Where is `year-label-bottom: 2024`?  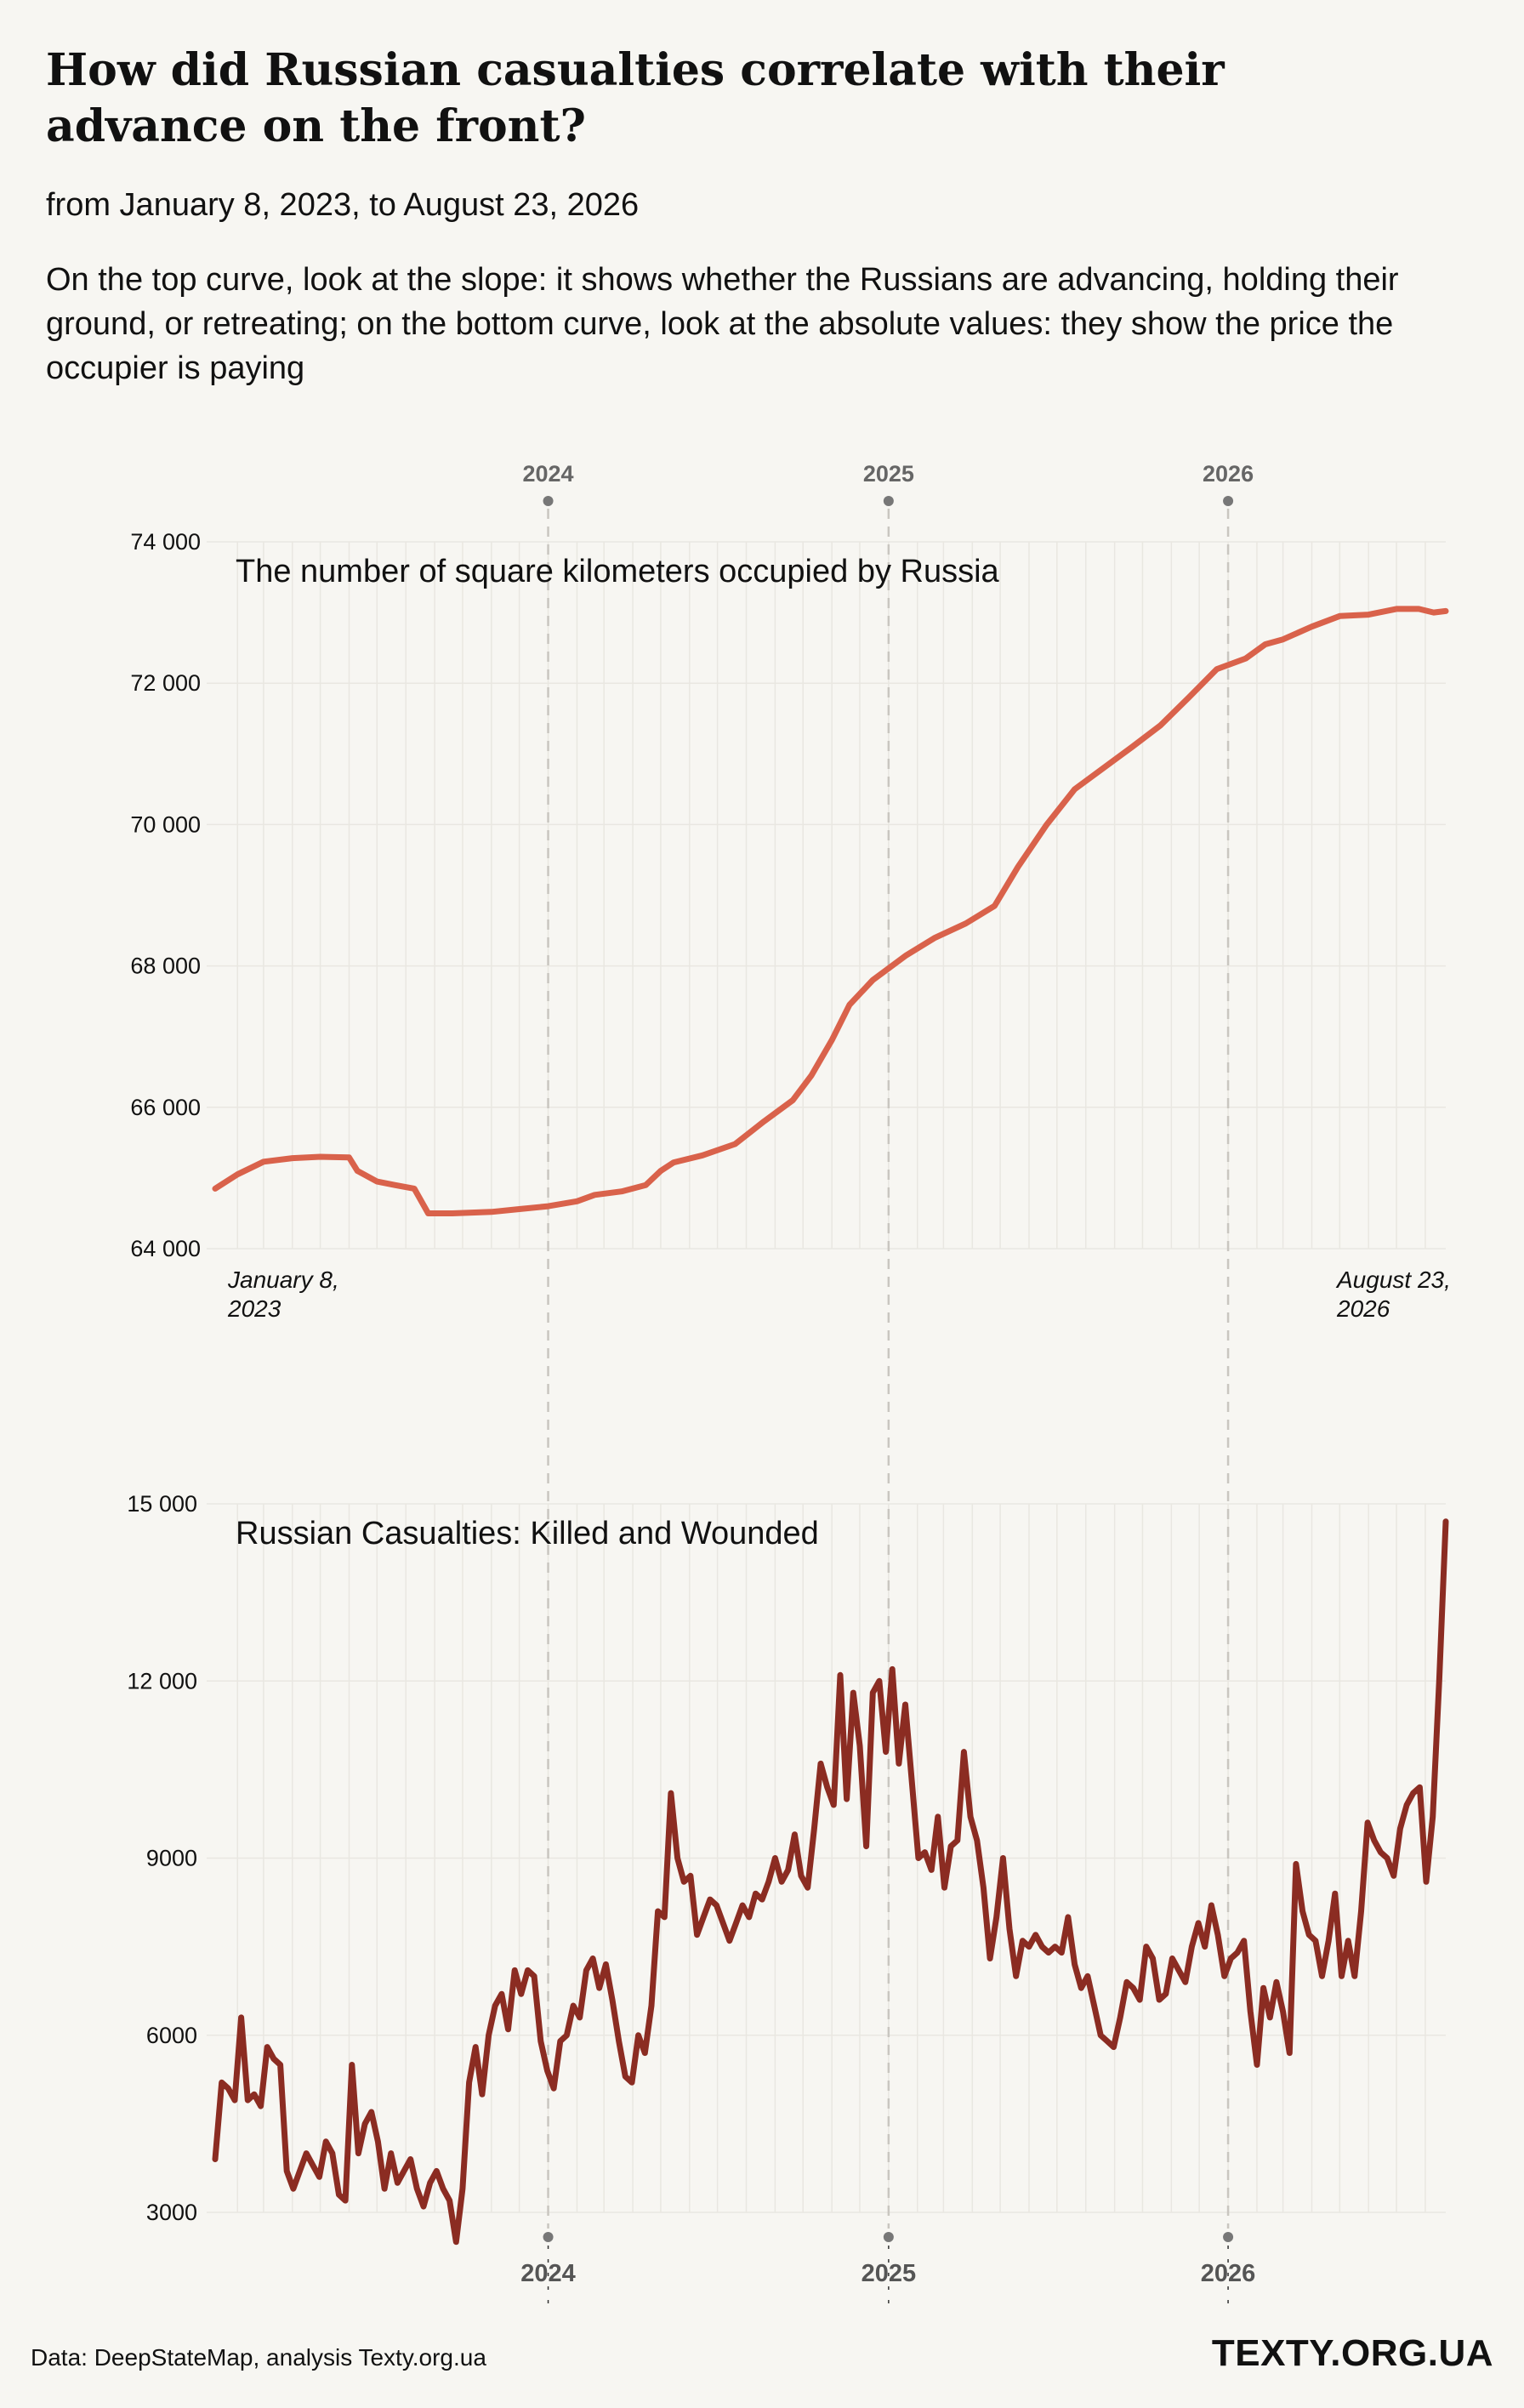 year-label-bottom: 2024 is located at coordinates (548, 2274).